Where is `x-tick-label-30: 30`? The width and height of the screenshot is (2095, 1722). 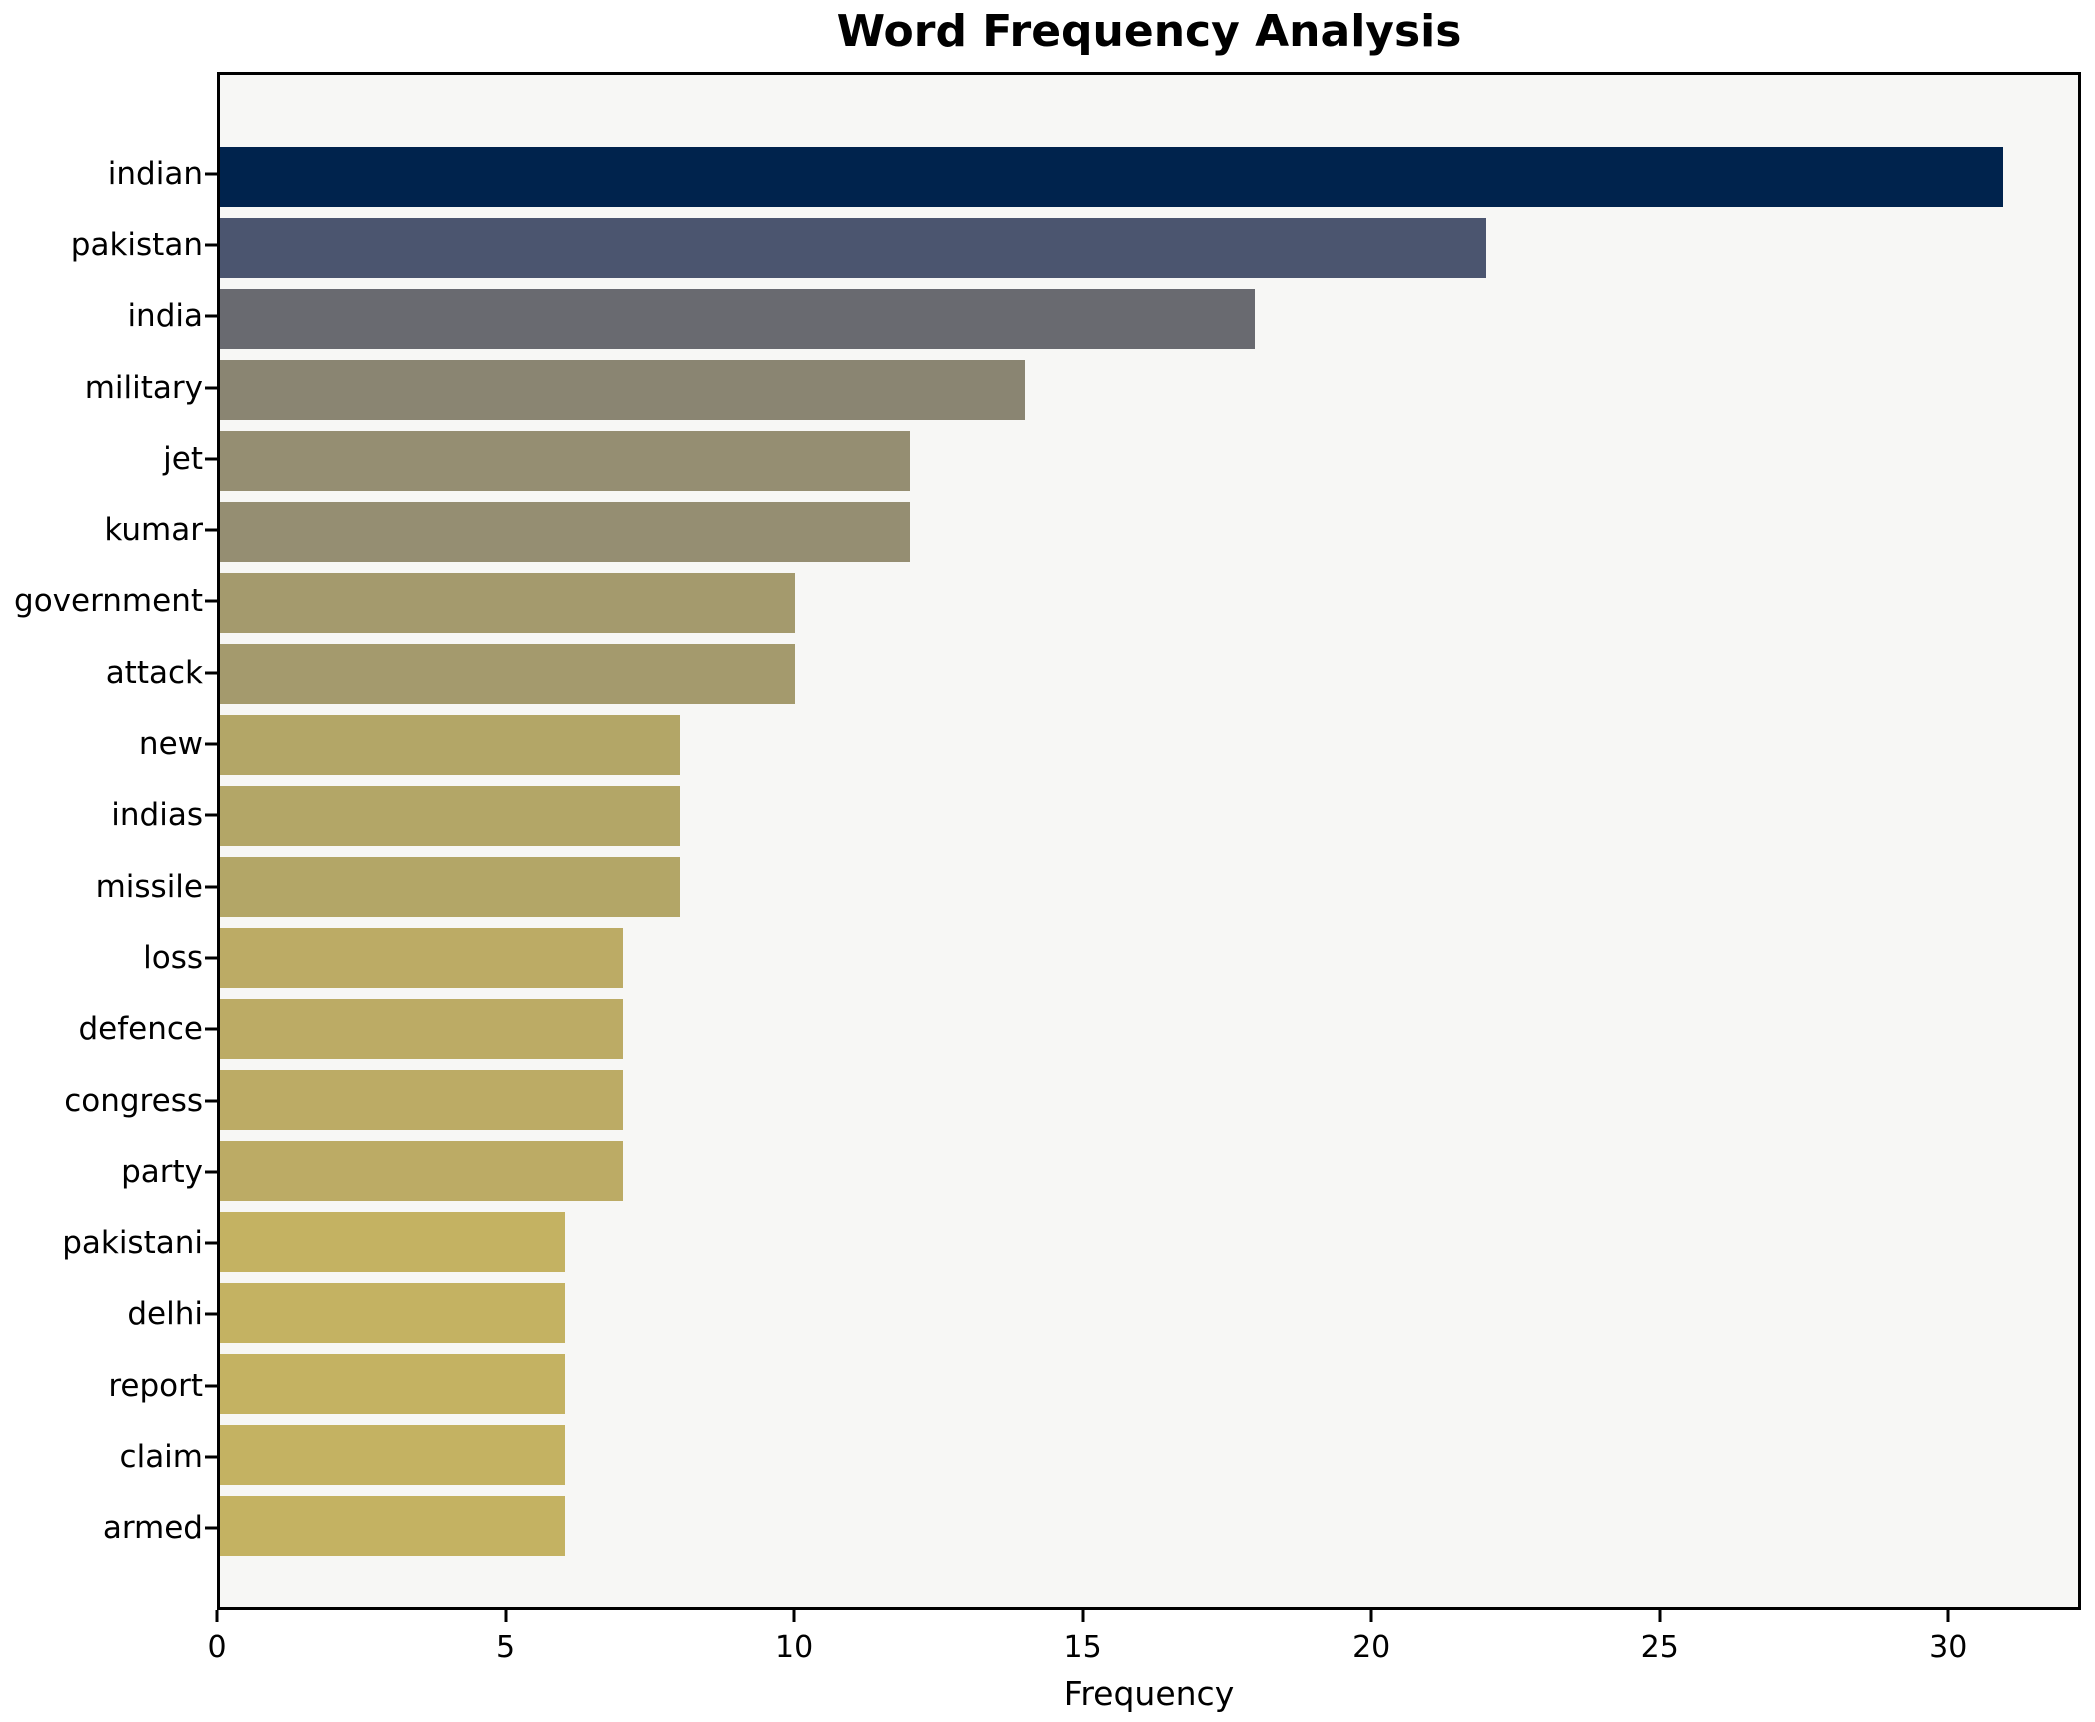 x-tick-label-30: 30 is located at coordinates (1948, 1647).